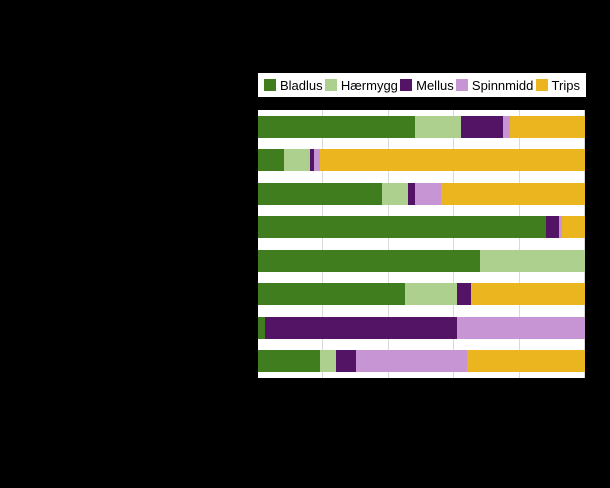 The image size is (610, 488). I want to click on legend-item: Mellus, so click(427, 85).